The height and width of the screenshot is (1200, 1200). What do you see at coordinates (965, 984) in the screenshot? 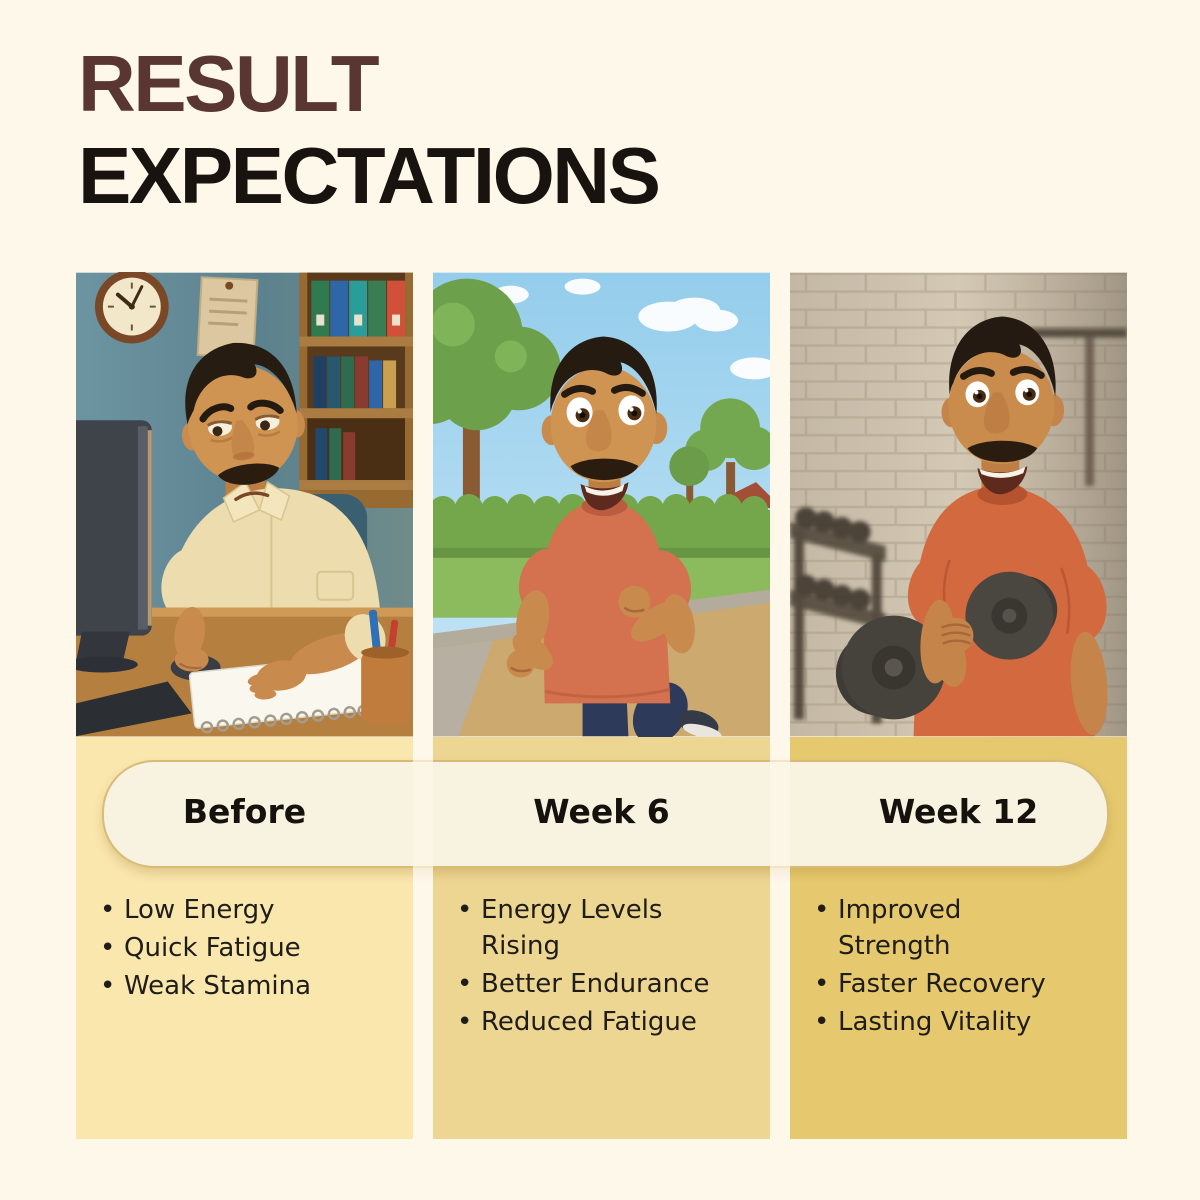
I see `bullet-item: Faster Recovery` at bounding box center [965, 984].